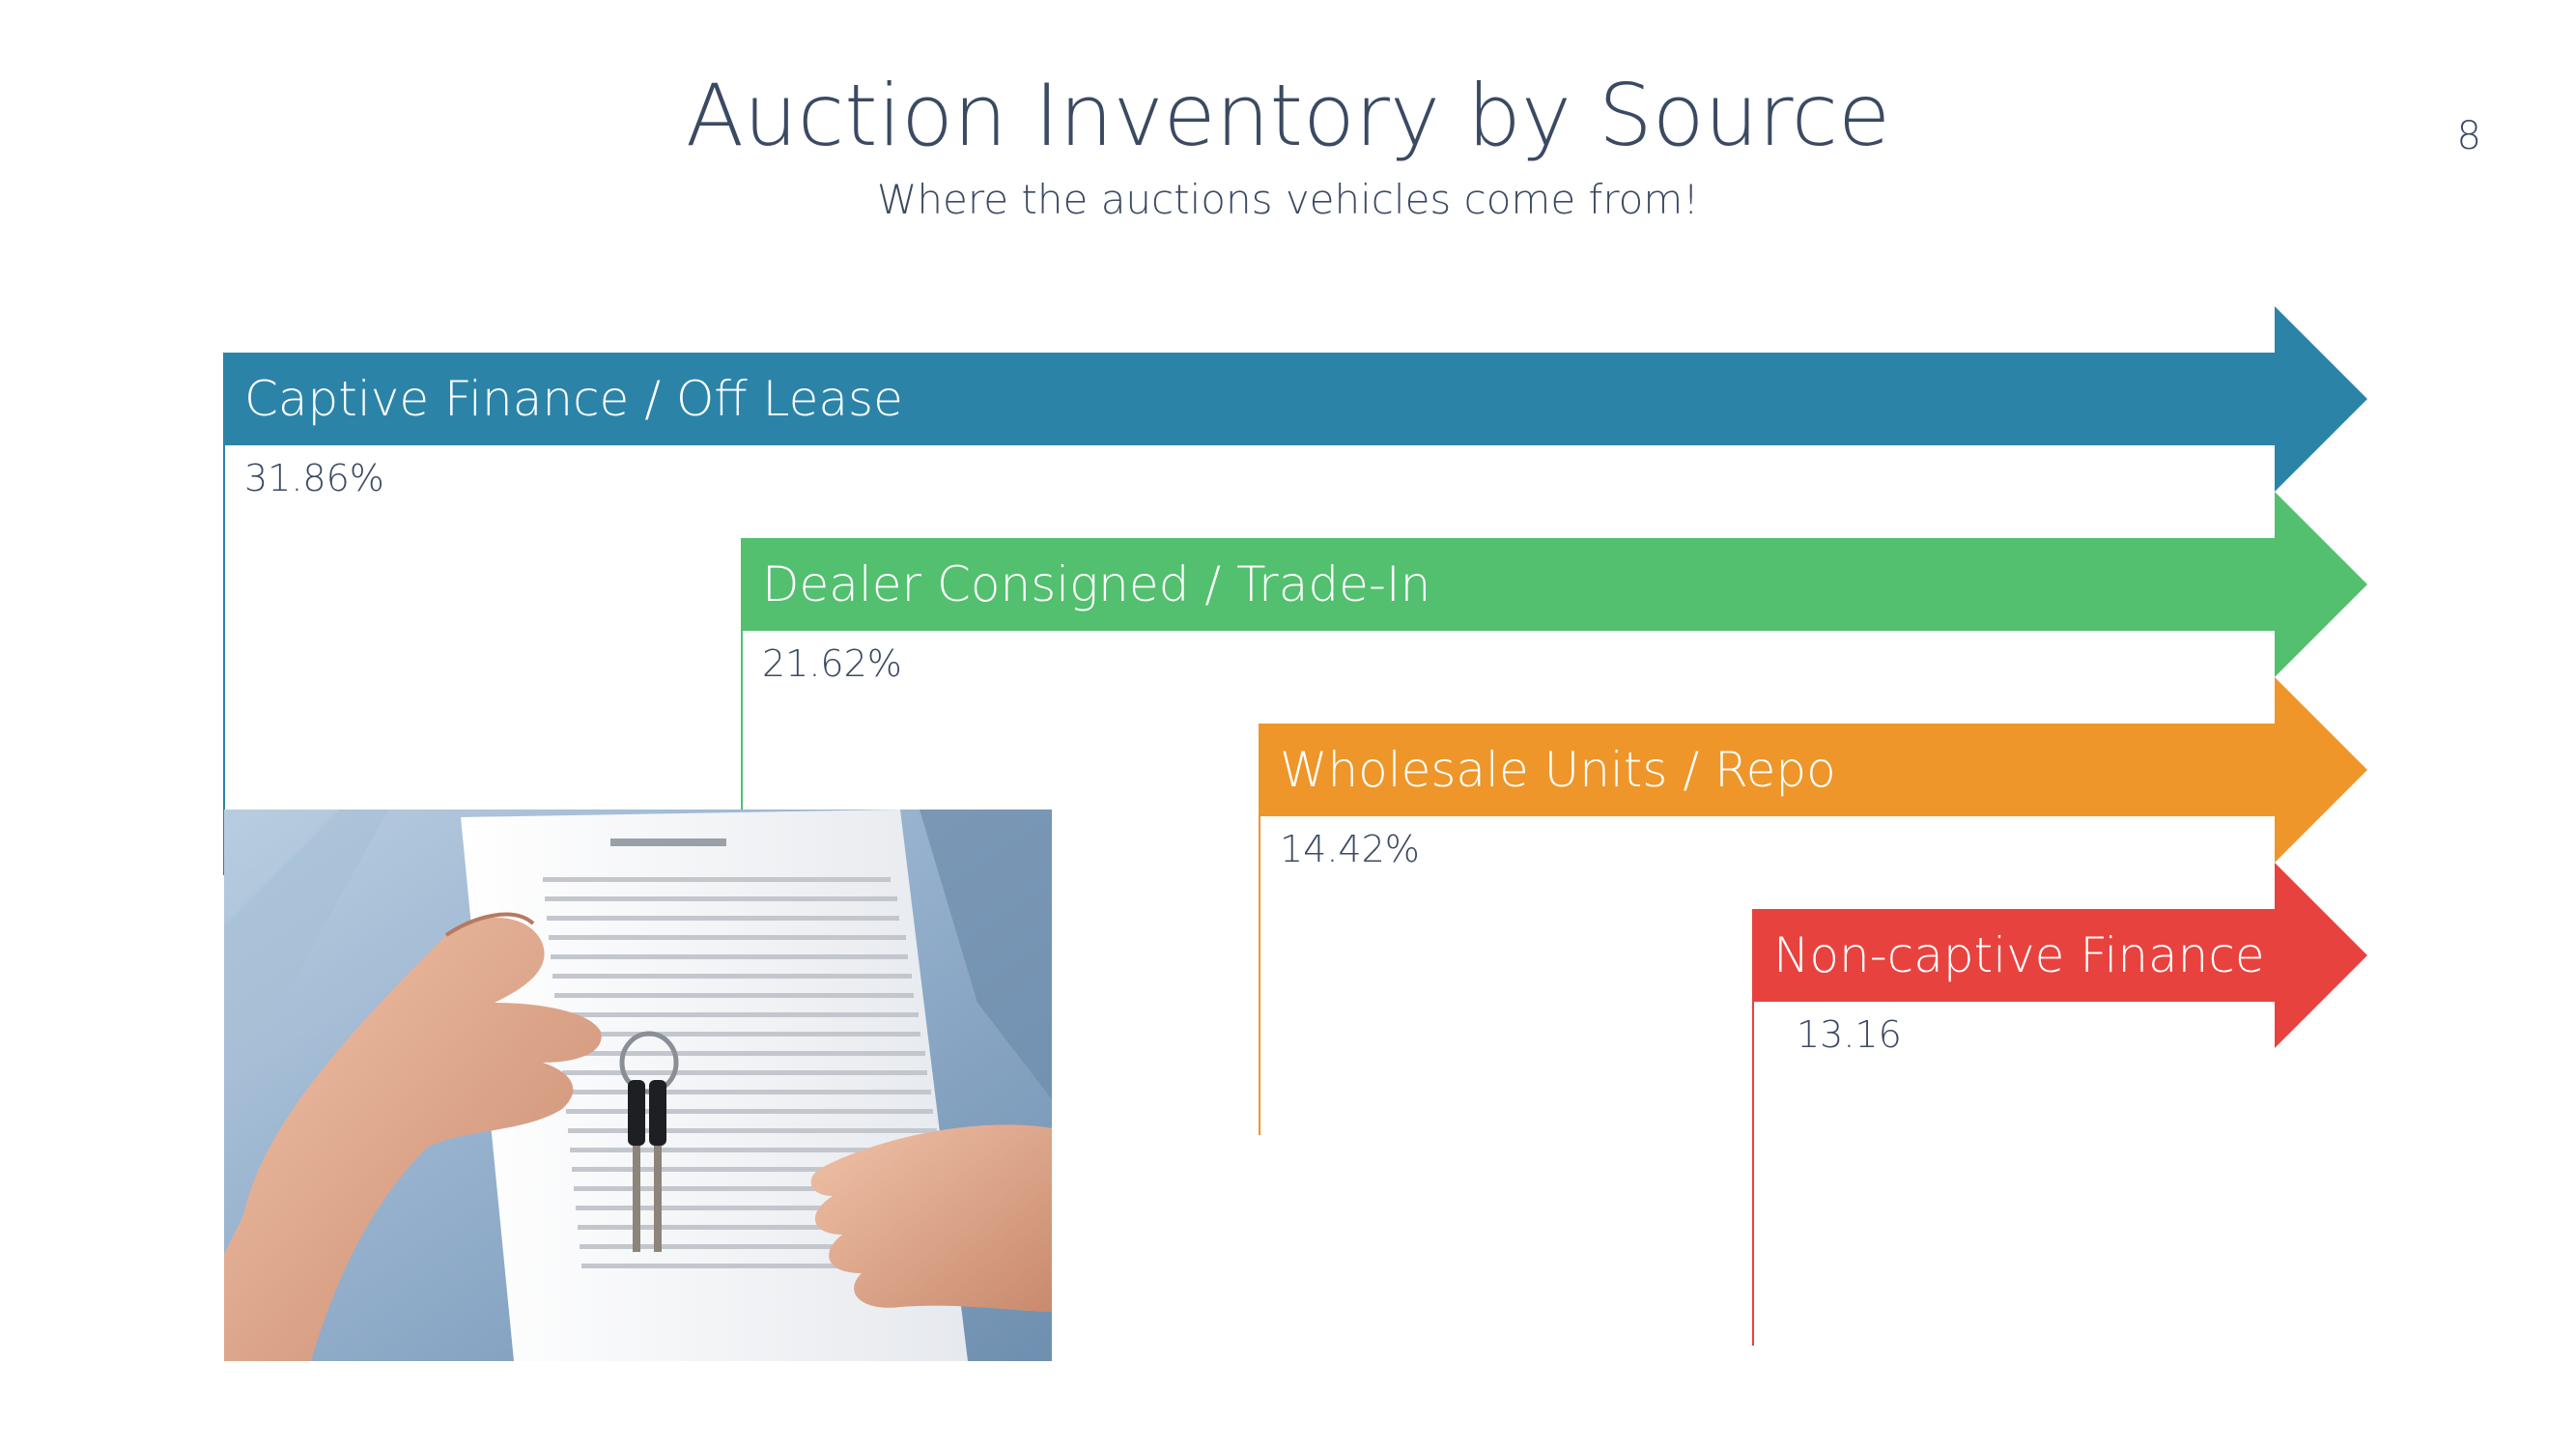 This screenshot has height=1449, width=2576. Describe the element at coordinates (1288, 115) in the screenshot. I see `slide-title: Auction Inventory by Source` at that location.